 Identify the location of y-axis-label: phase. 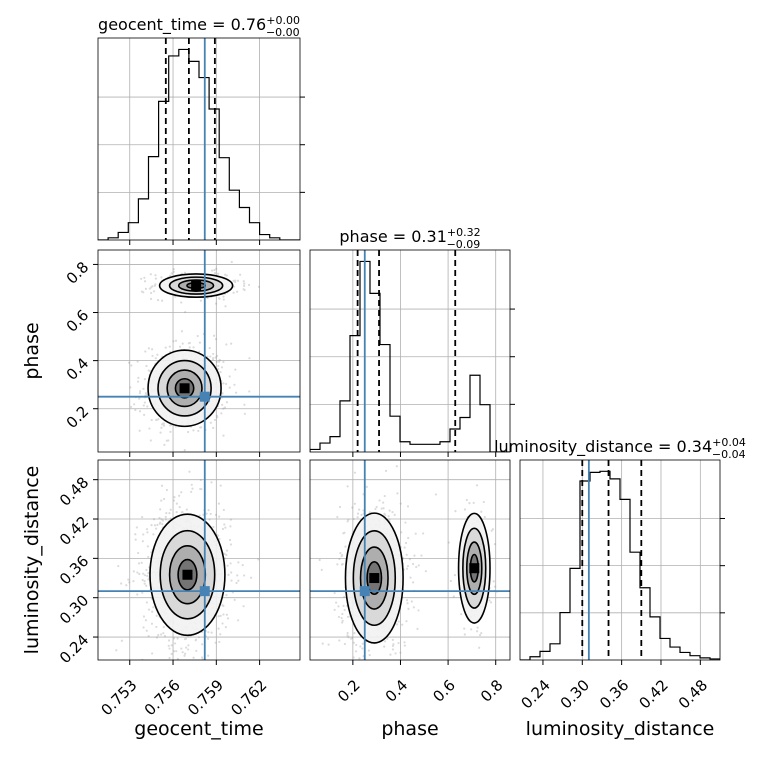
(32, 350).